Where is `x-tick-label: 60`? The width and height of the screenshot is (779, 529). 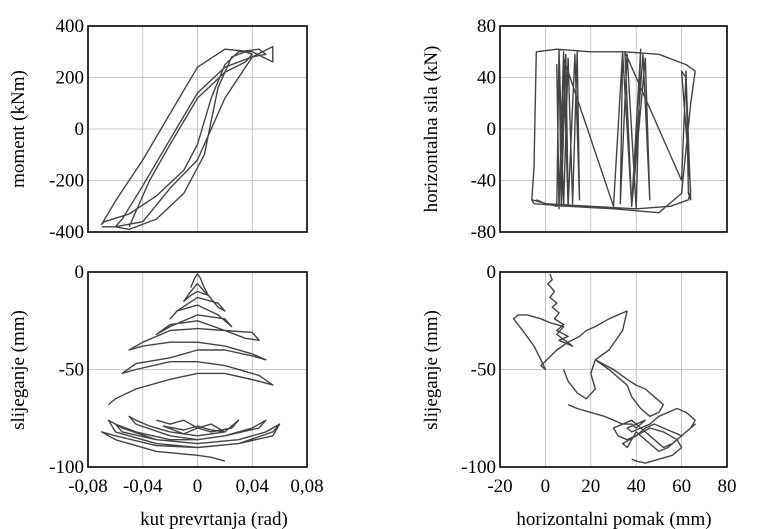
x-tick-label: 60 is located at coordinates (681, 486).